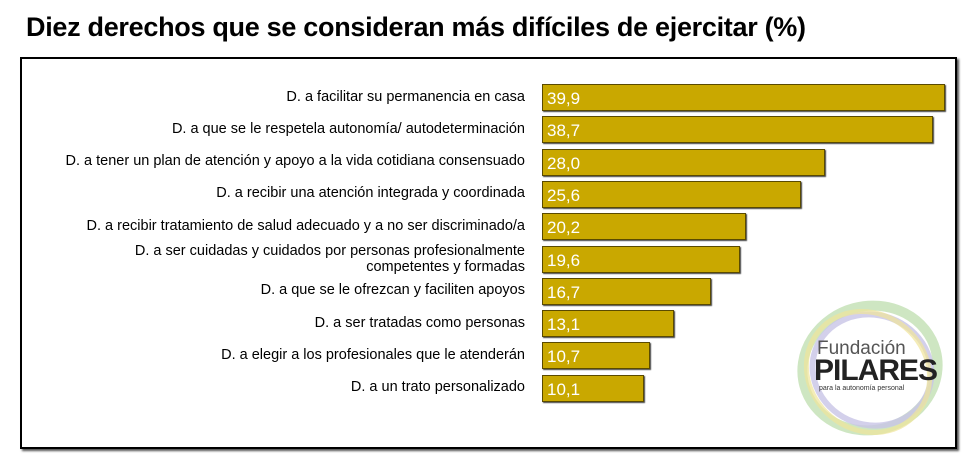 The image size is (966, 457). Describe the element at coordinates (564, 228) in the screenshot. I see `data-label: 20,2` at that location.